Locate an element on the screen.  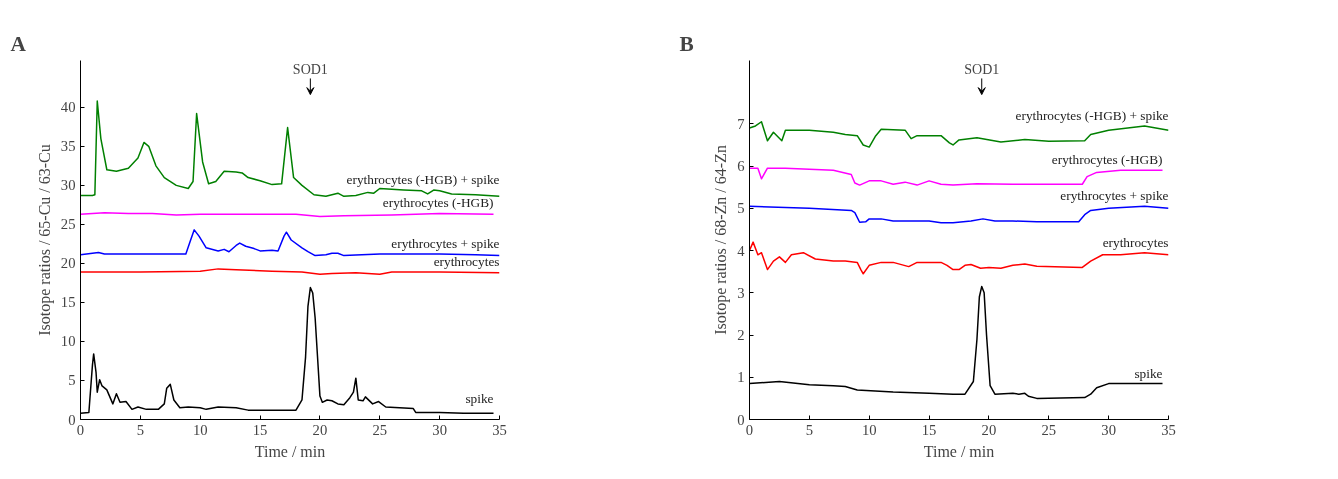
y-tick-label: 1 is located at coordinates (741, 377).